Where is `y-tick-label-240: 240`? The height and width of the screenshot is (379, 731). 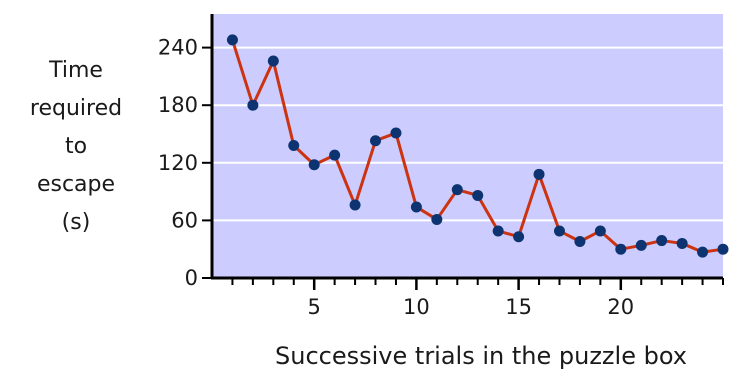
y-tick-label-240: 240 is located at coordinates (178, 48).